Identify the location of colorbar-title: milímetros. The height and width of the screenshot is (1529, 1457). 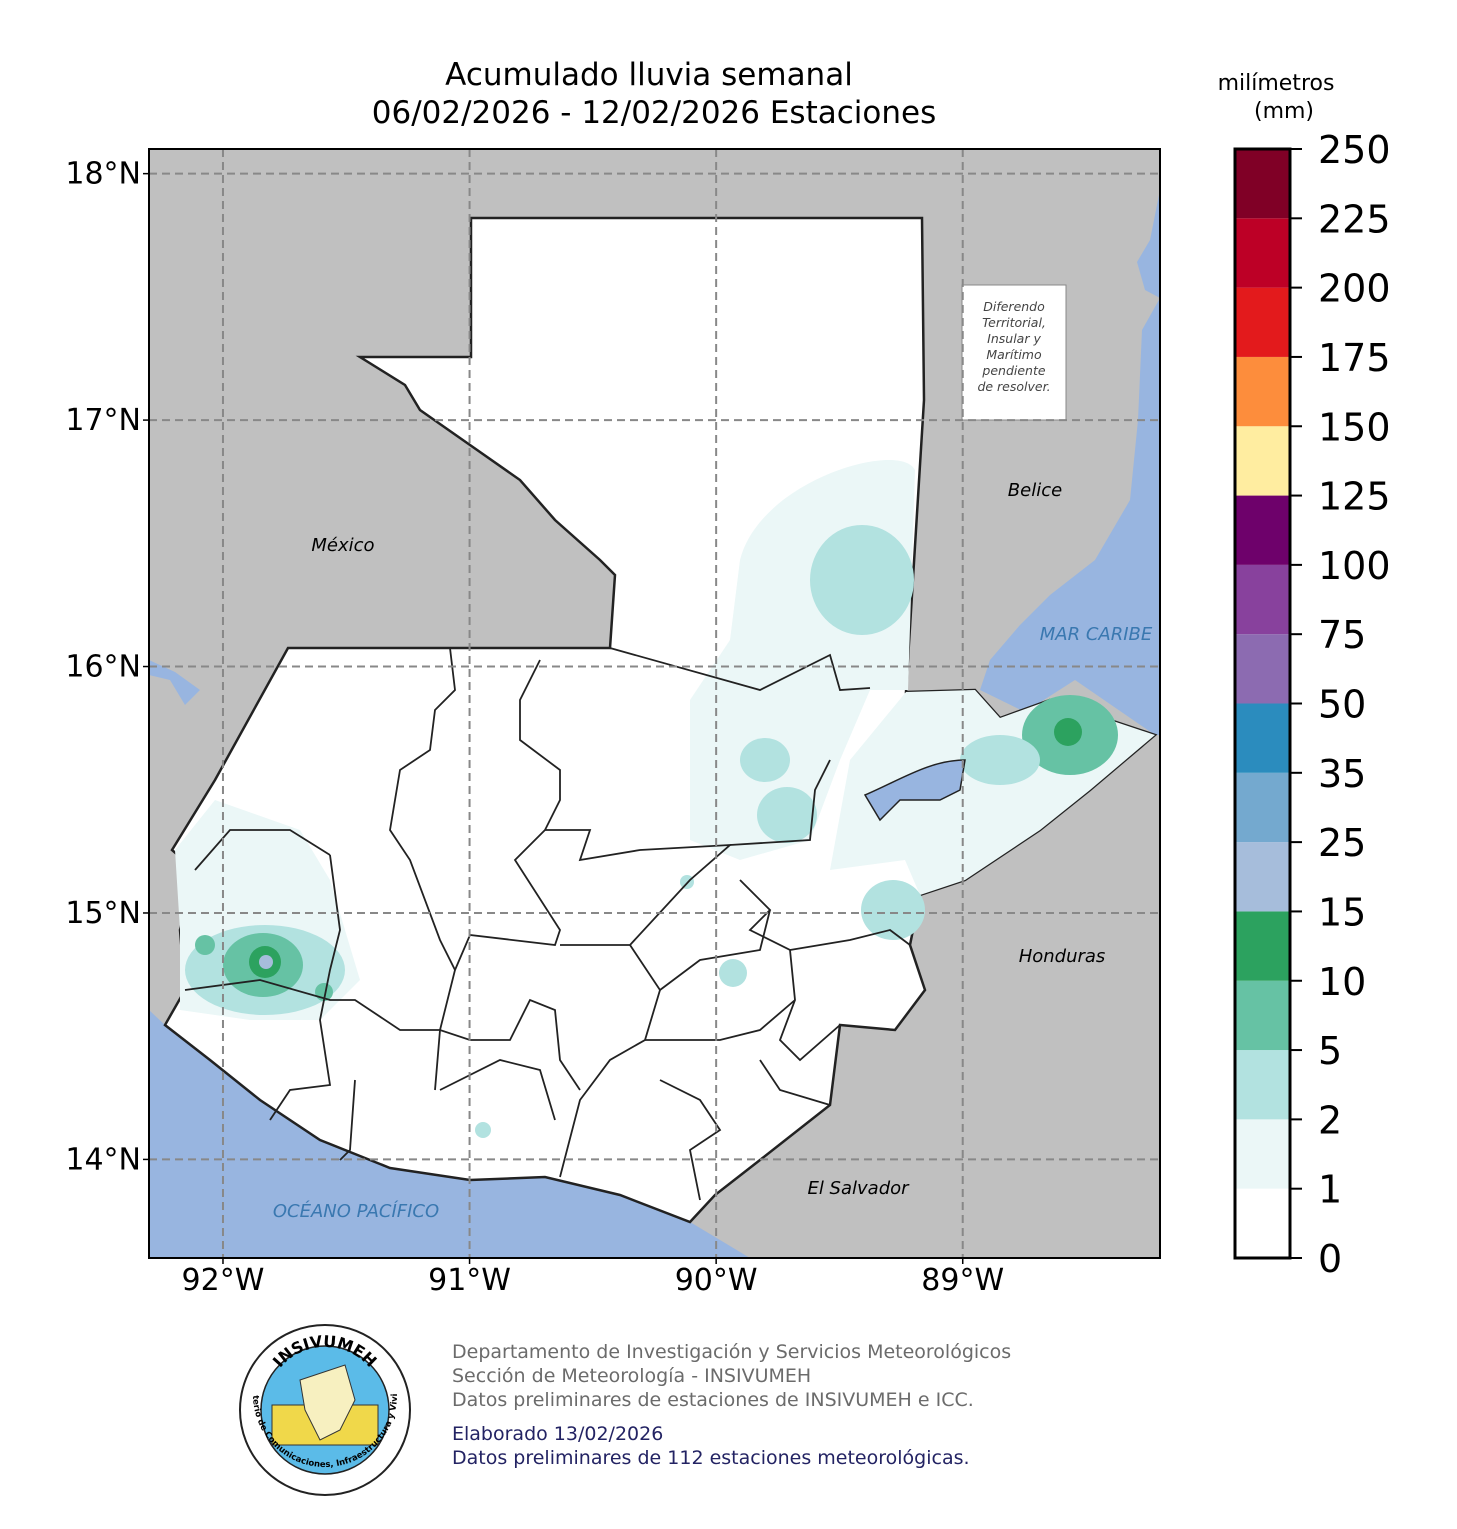
(1276, 83).